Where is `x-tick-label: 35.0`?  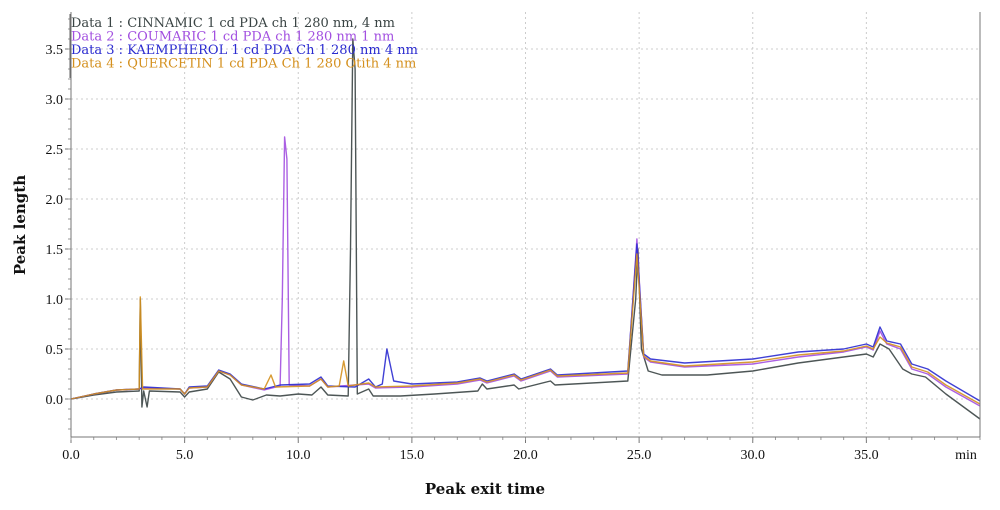 x-tick-label: 35.0 is located at coordinates (866, 455).